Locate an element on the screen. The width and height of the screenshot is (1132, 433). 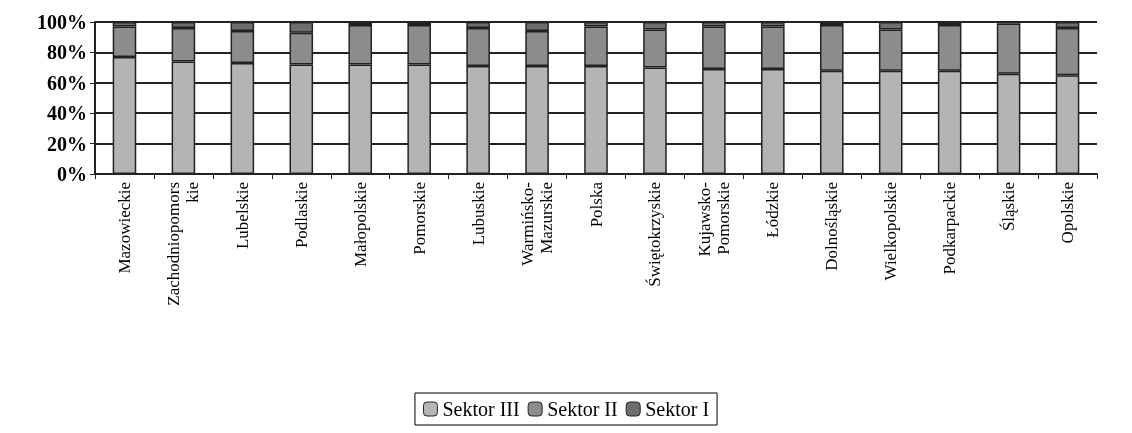
x-tick-label: Pomorskie is located at coordinates (419, 218).